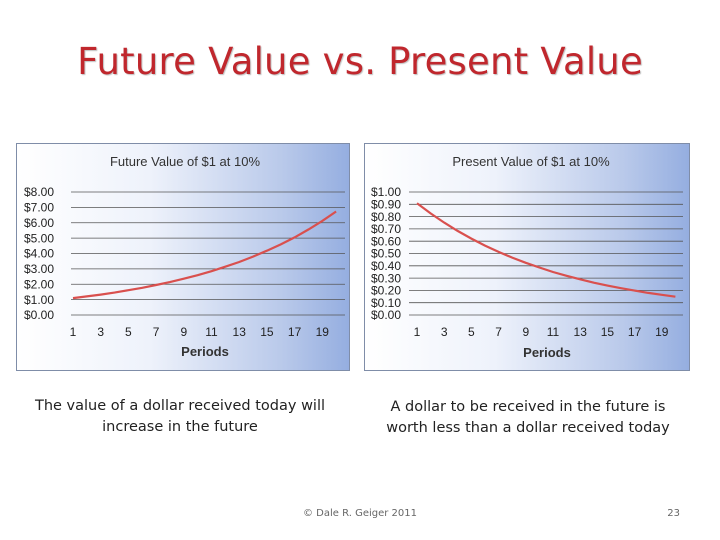  Describe the element at coordinates (386, 217) in the screenshot. I see `y-tick-label: $0.80` at that location.